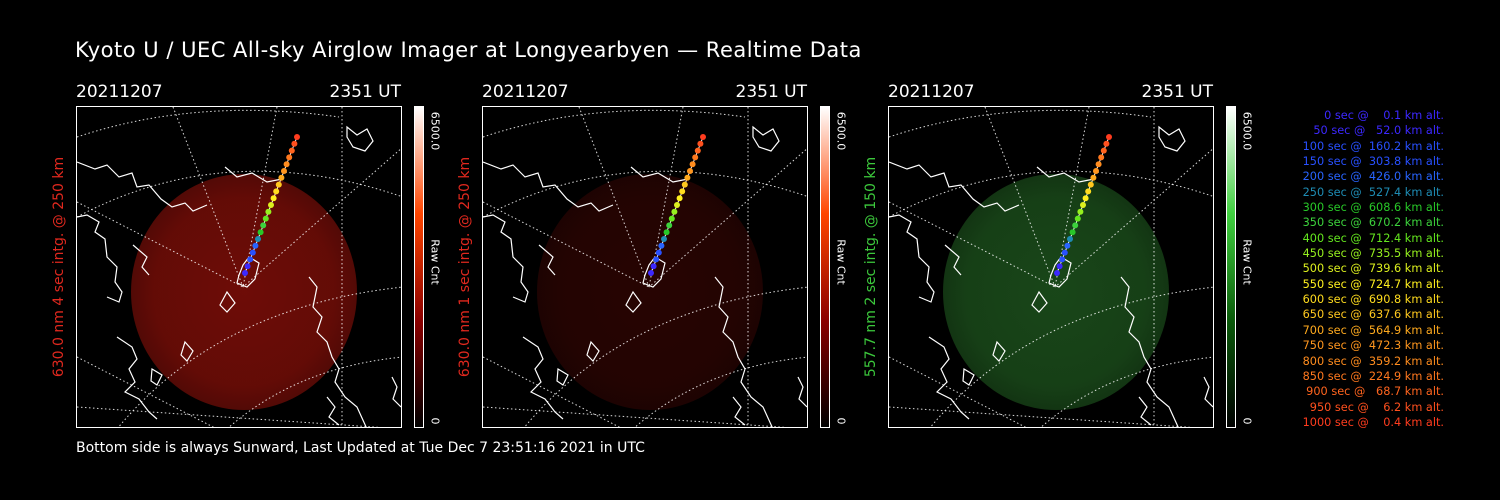 This screenshot has width=1500, height=500. What do you see at coordinates (1375, 131) in the screenshot?
I see `legend-entry: 50 sec @ 52.0 km alt.` at bounding box center [1375, 131].